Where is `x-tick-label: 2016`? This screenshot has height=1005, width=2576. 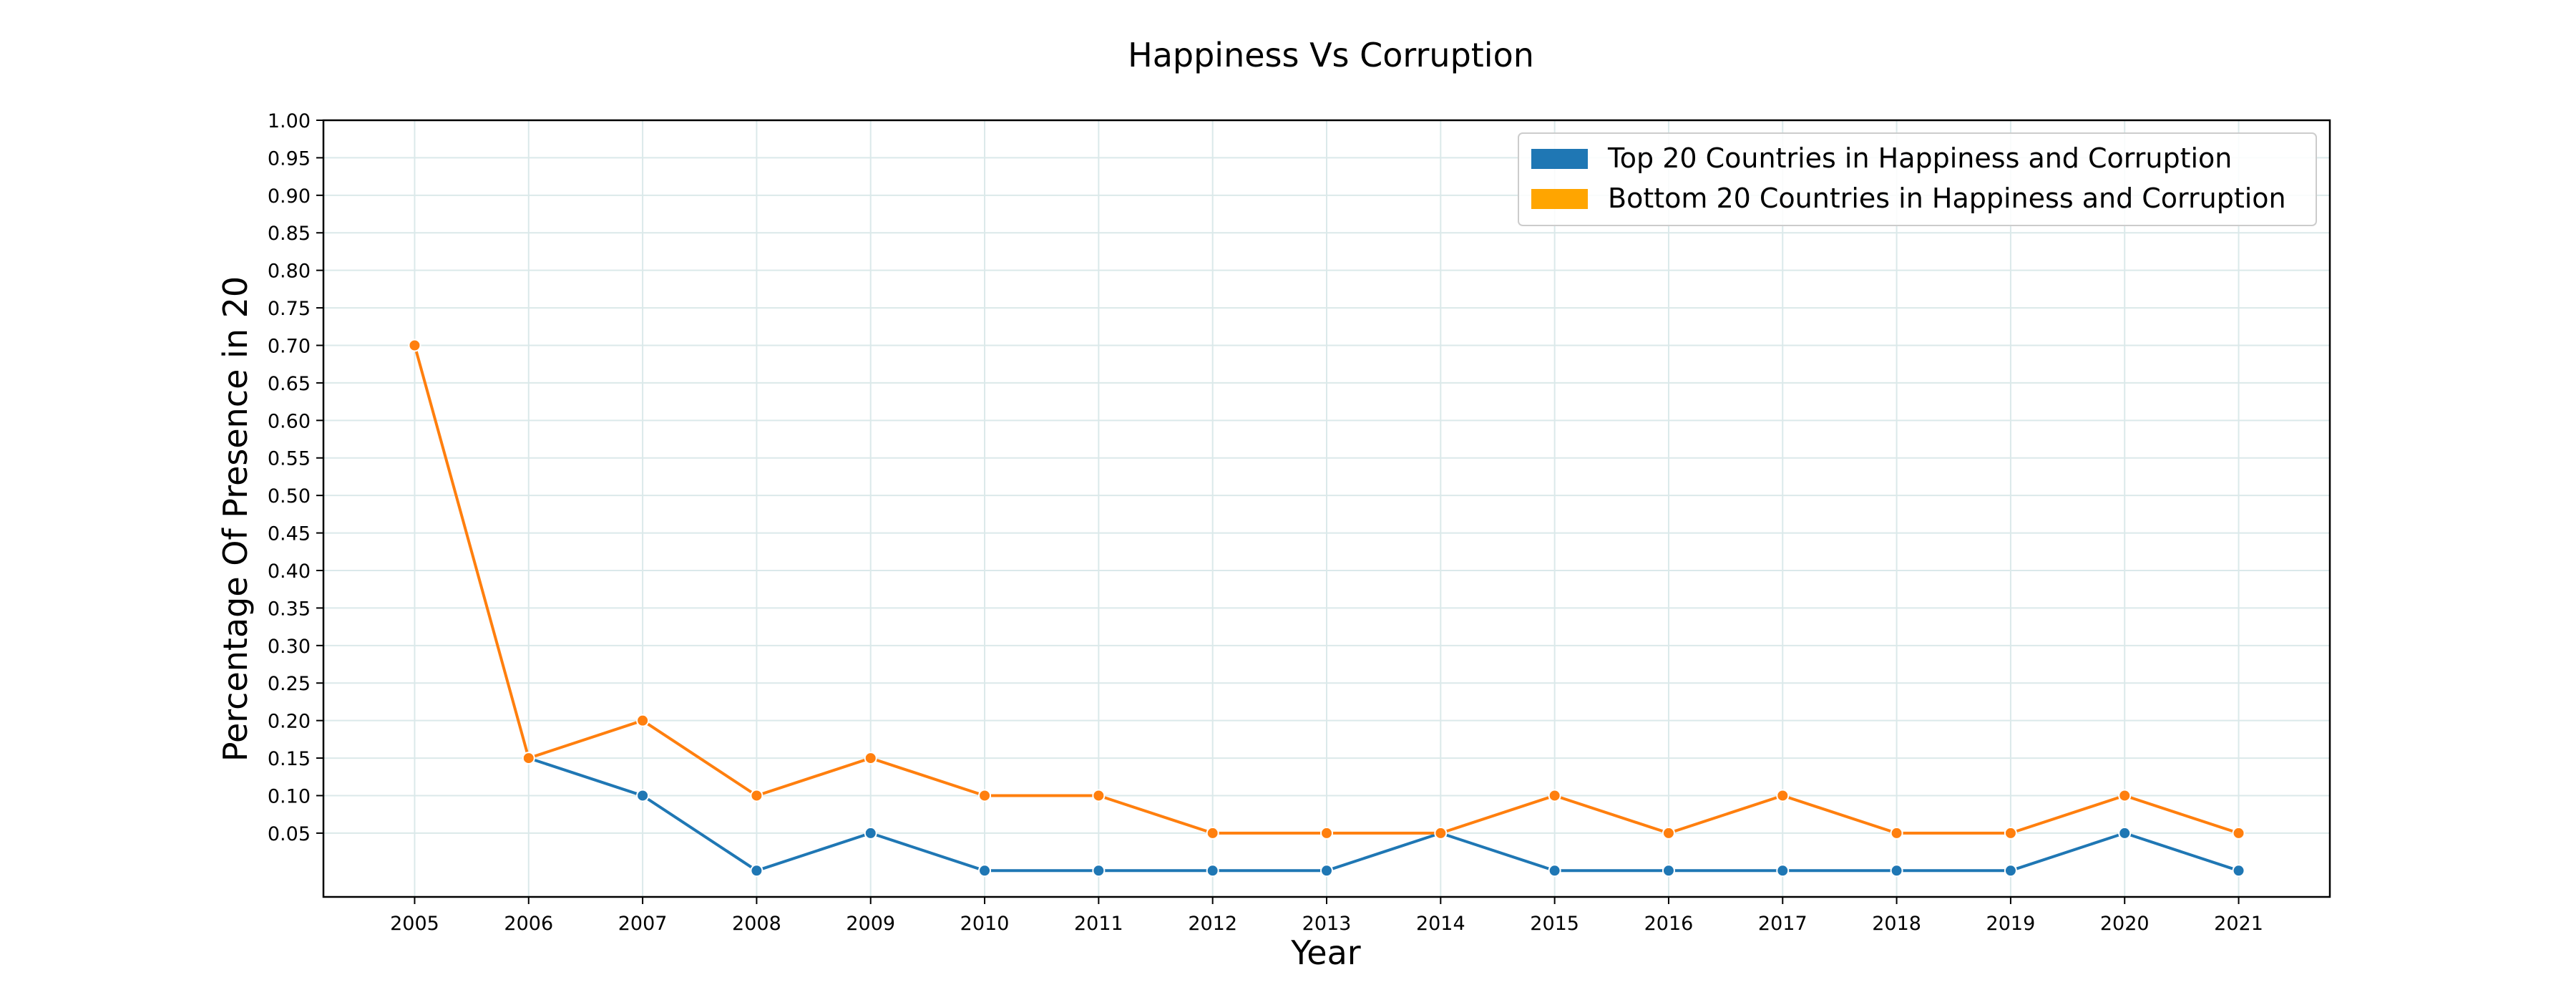
x-tick-label: 2016 is located at coordinates (1669, 924).